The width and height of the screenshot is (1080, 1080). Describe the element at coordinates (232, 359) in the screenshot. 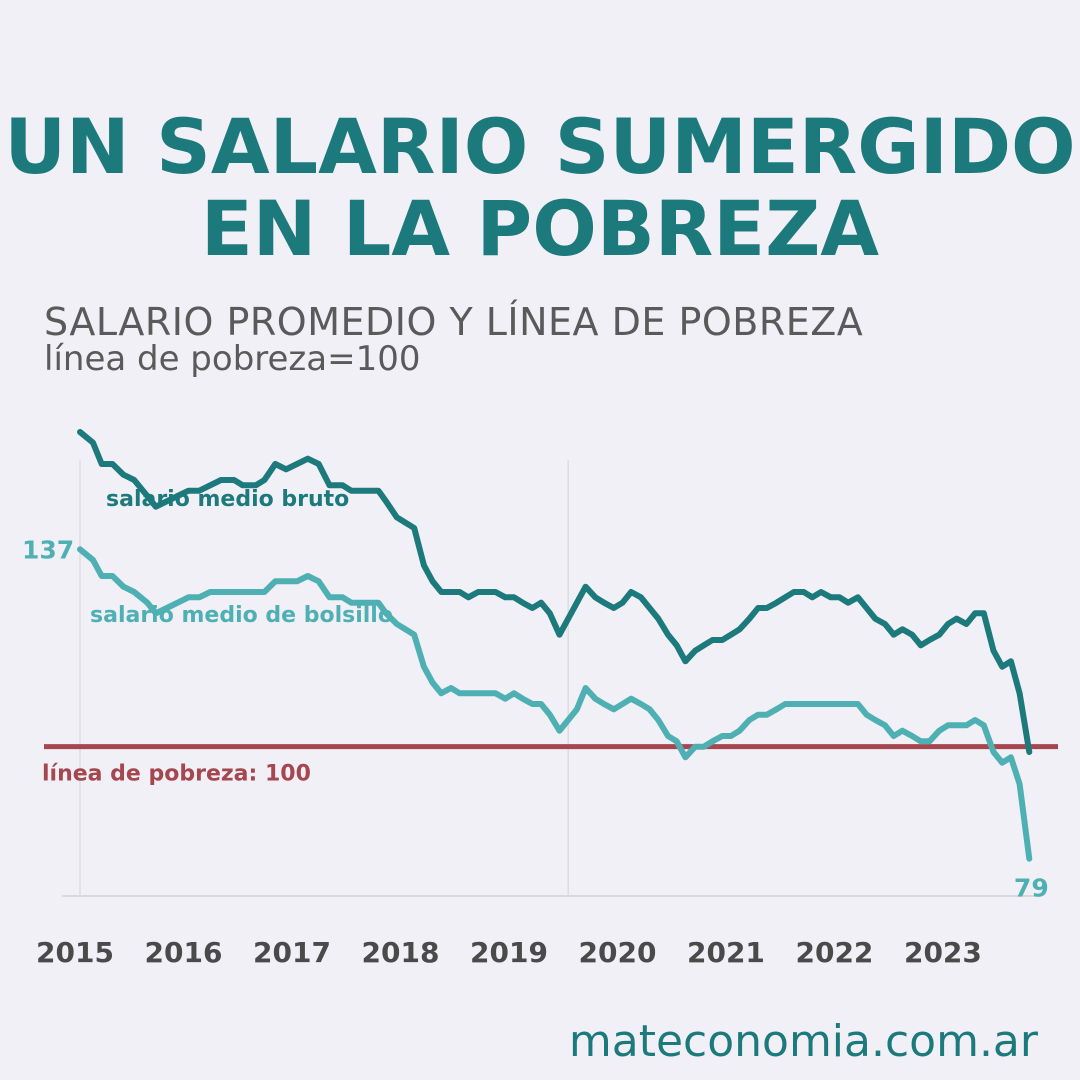

I see `chart-subtitle-note: línea de pobreza=100` at that location.